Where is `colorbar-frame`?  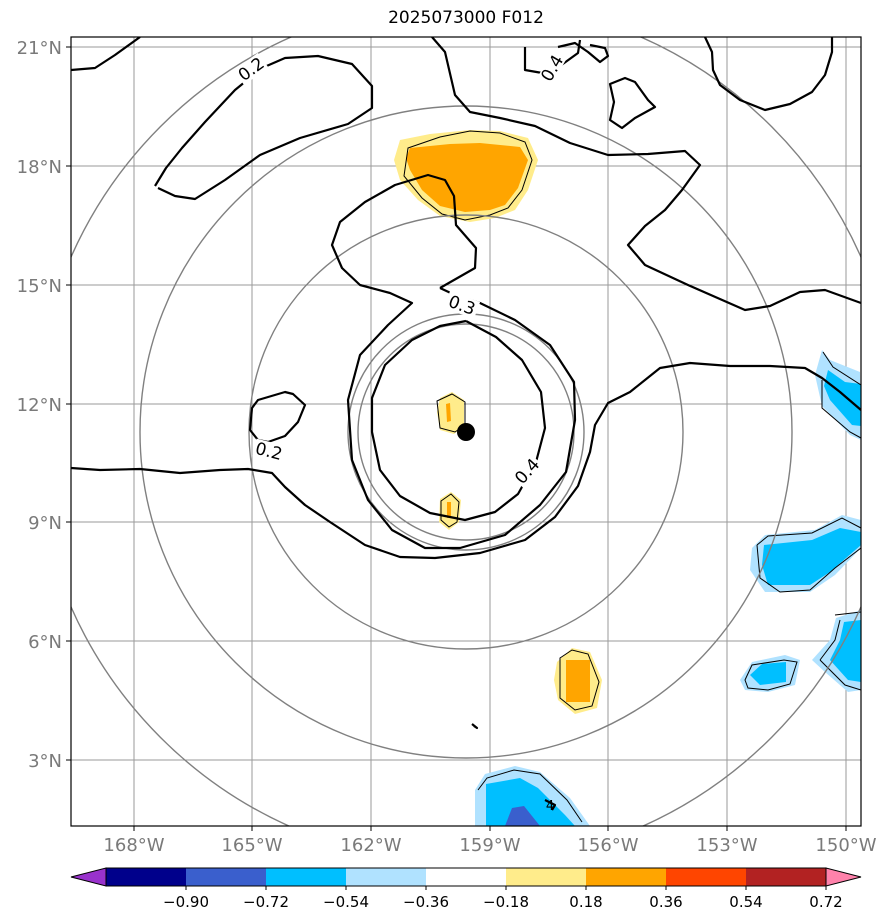 colorbar-frame is located at coordinates (466, 877).